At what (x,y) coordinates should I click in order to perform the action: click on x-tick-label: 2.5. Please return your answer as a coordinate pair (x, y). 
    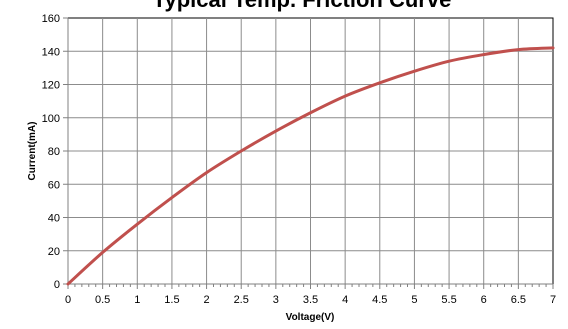
    Looking at the image, I should click on (241, 300).